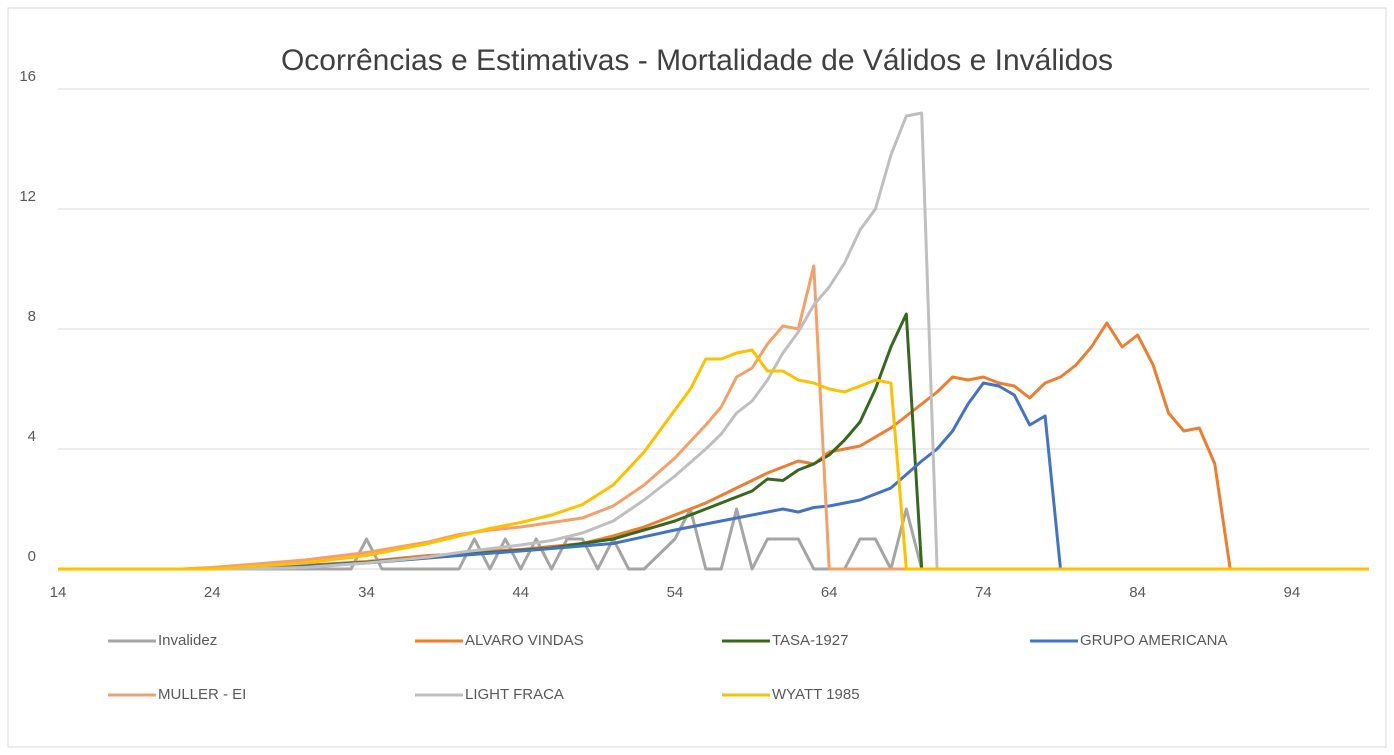 This screenshot has width=1394, height=755. I want to click on x-tick-label: 24, so click(212, 592).